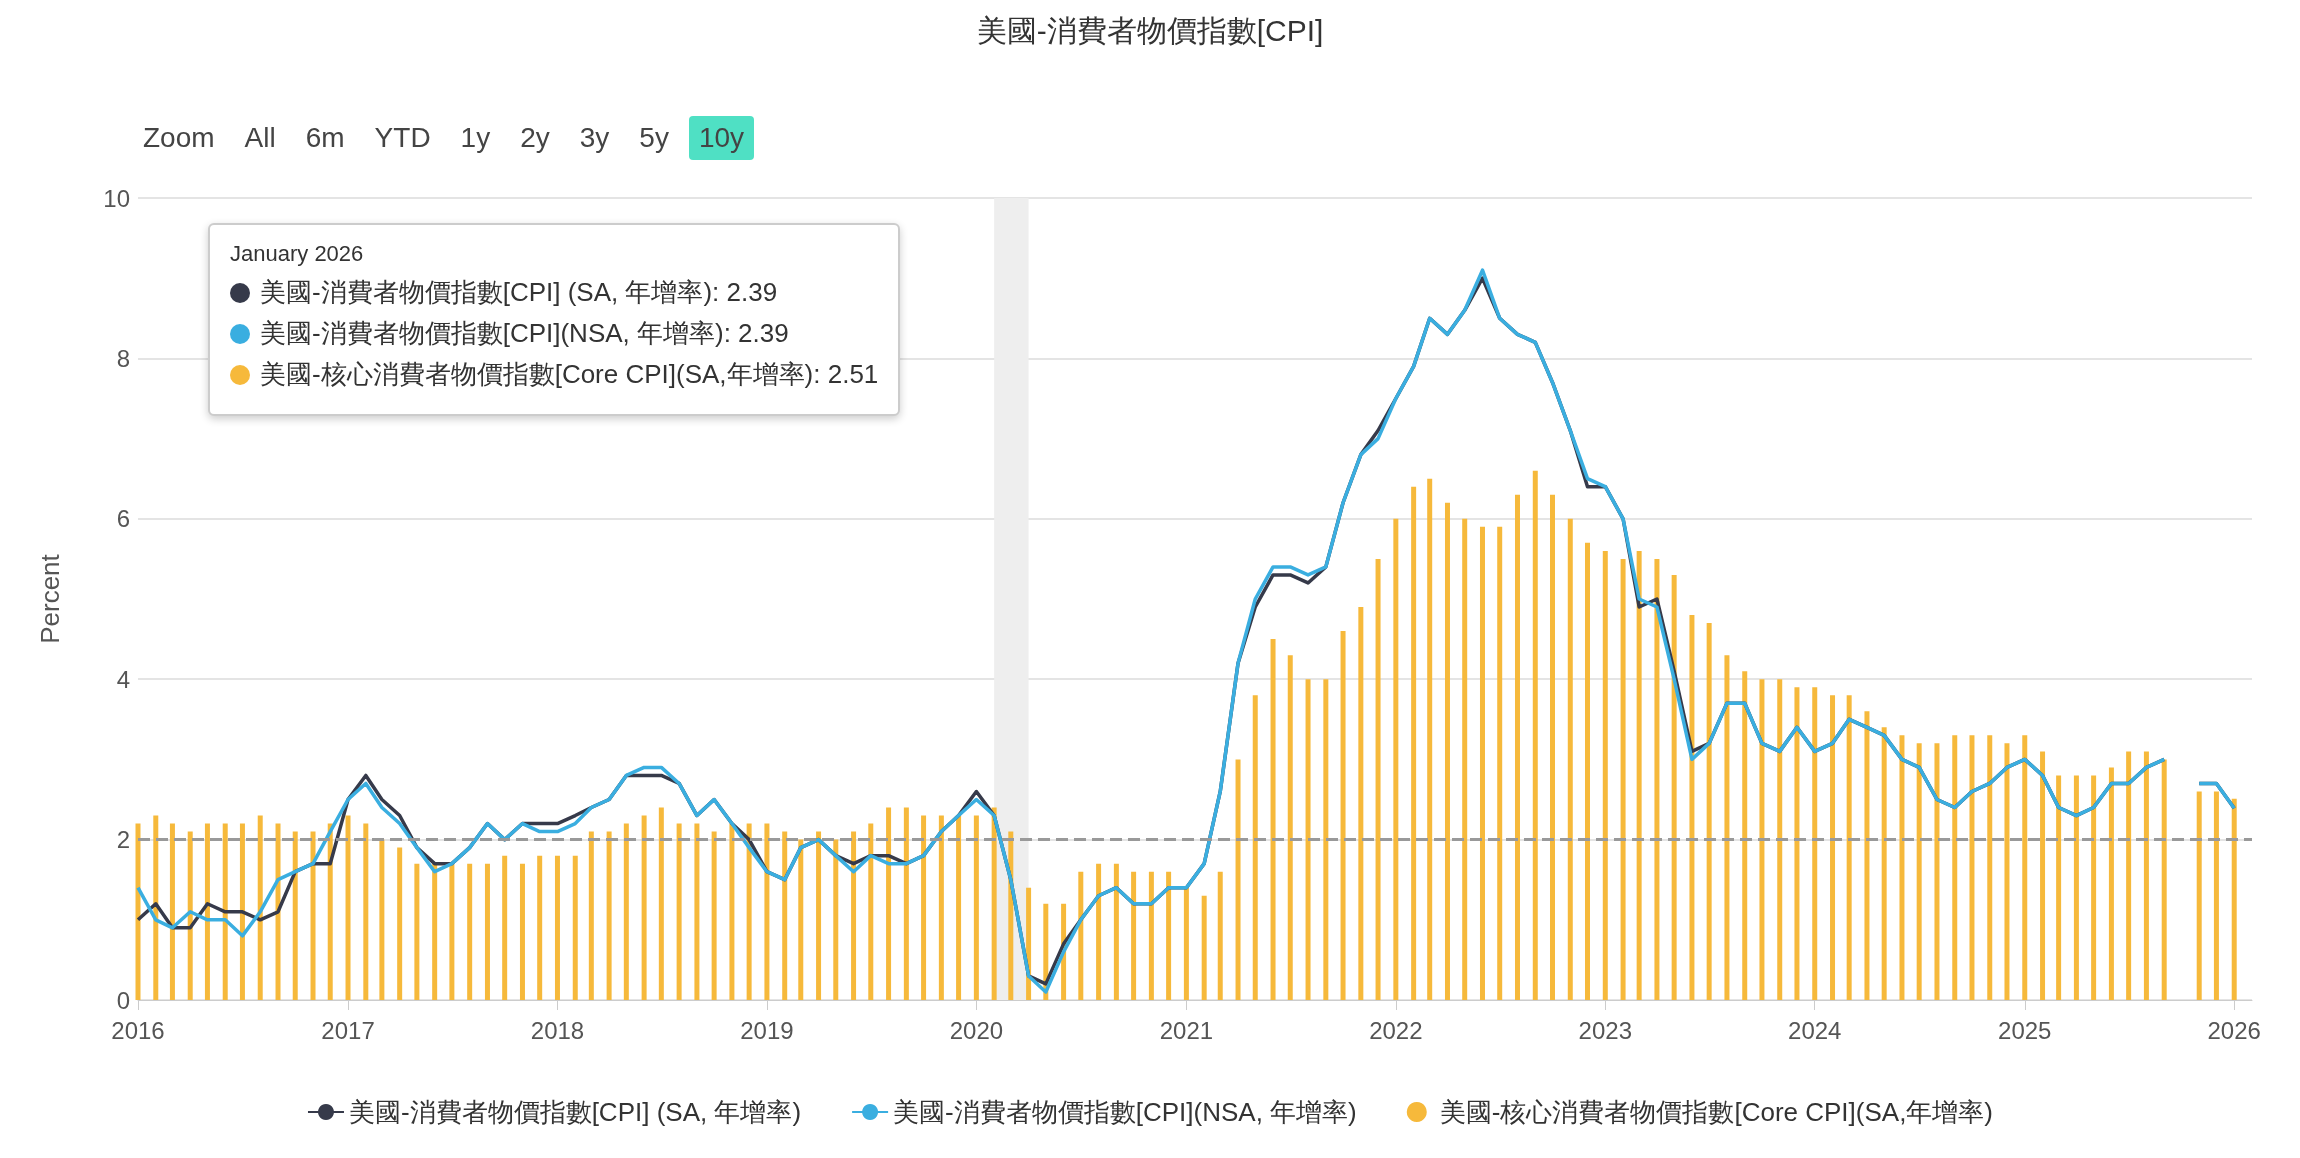  I want to click on x-tick-label: 2025, so click(2025, 1030).